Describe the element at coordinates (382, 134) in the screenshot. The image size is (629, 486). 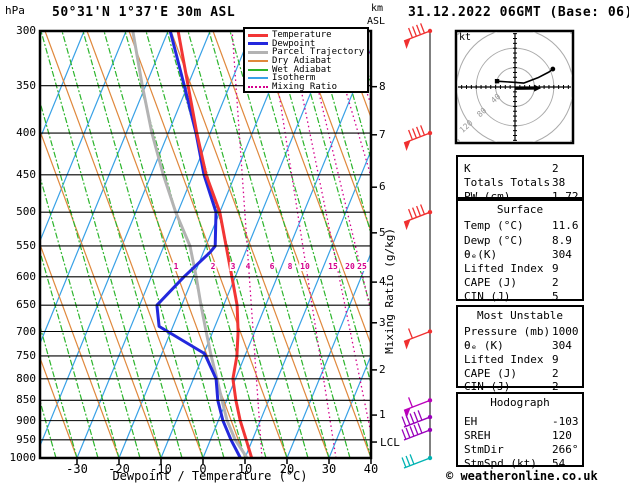
I see `km-tick-label: 7` at that location.